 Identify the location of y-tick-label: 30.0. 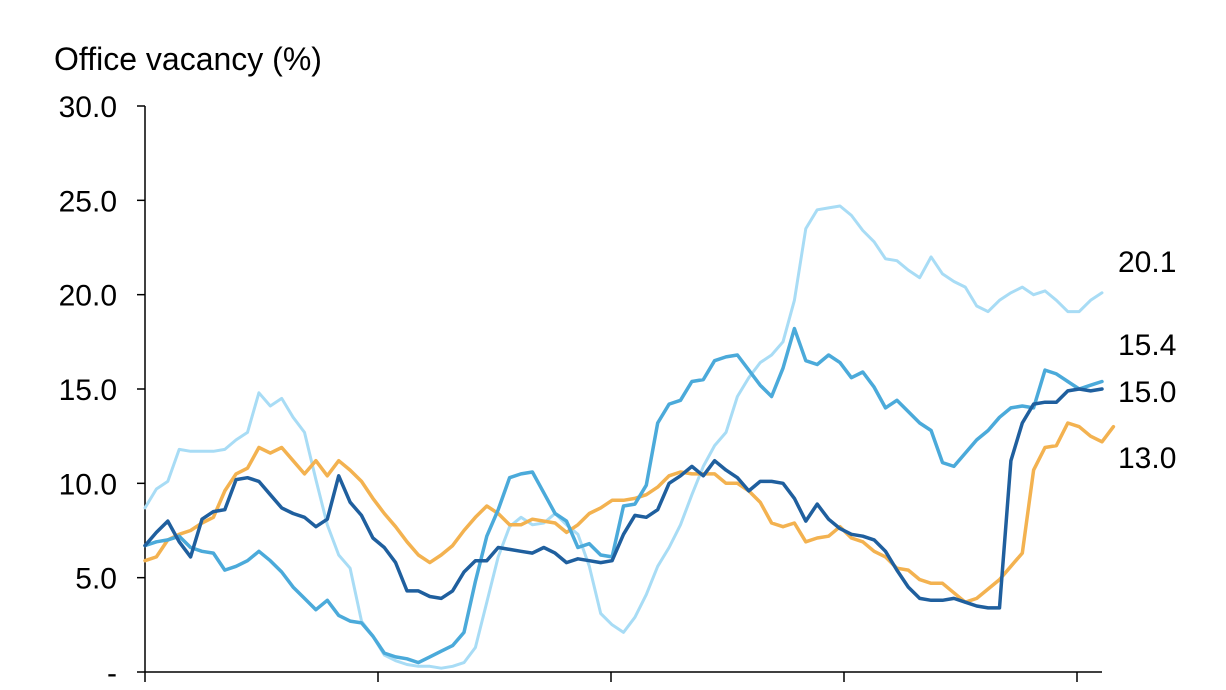
(88, 107).